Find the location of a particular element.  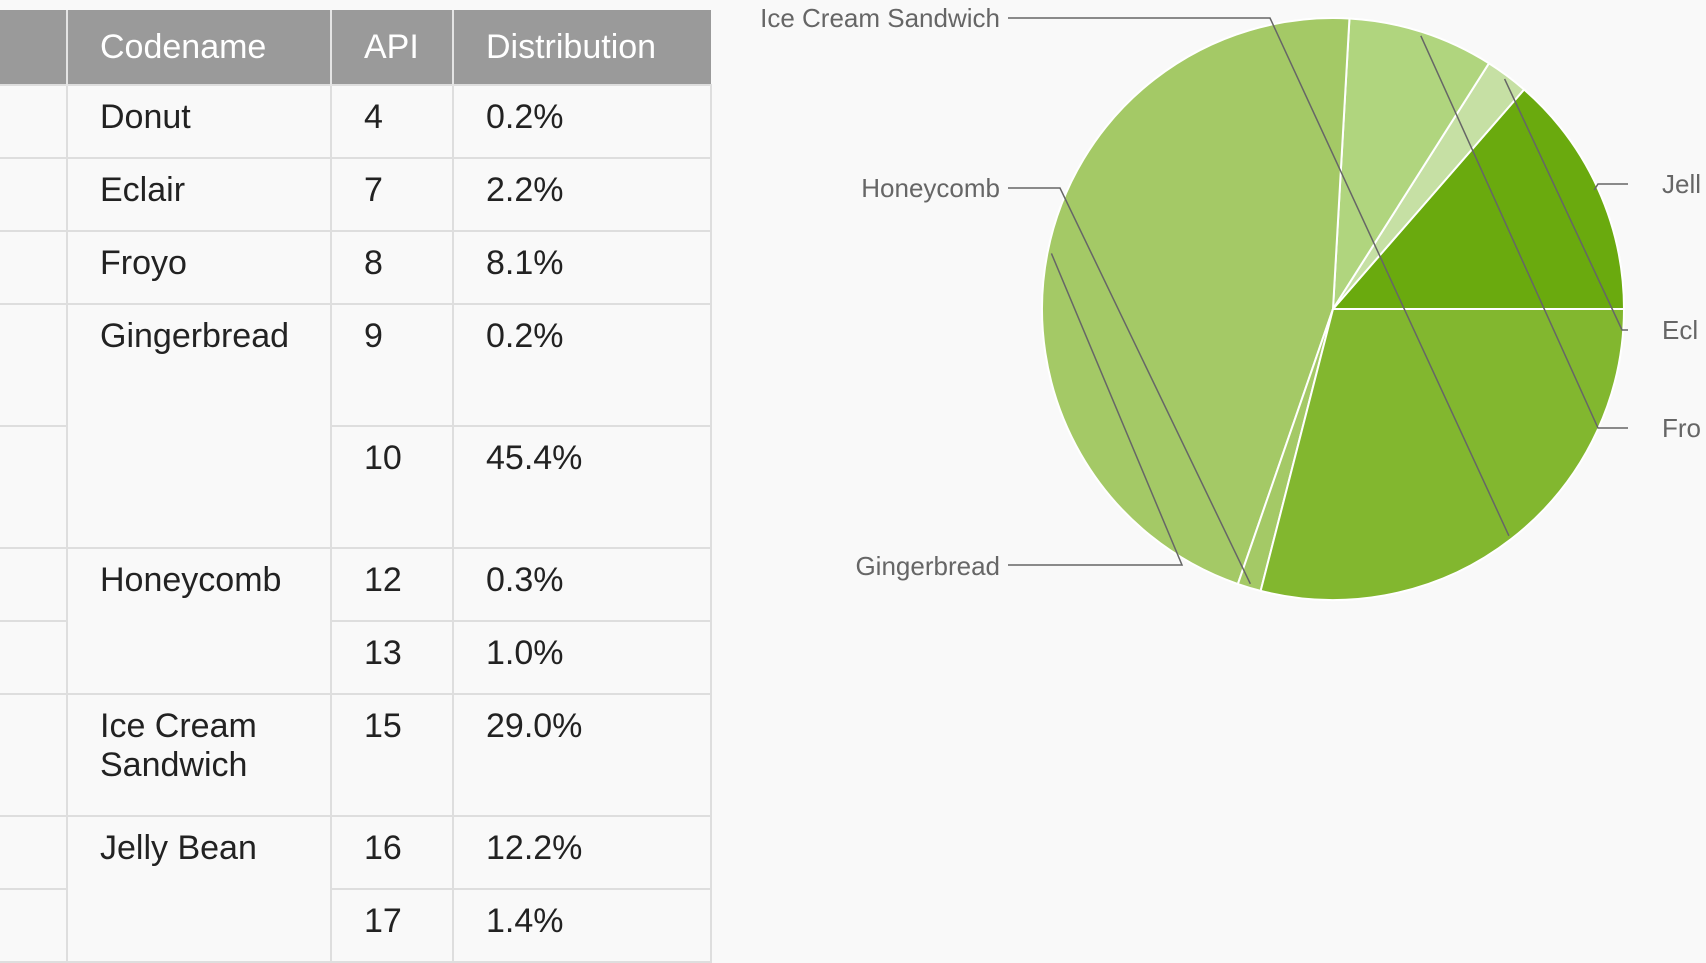

distribution-cell: 2.2% is located at coordinates (582, 194).